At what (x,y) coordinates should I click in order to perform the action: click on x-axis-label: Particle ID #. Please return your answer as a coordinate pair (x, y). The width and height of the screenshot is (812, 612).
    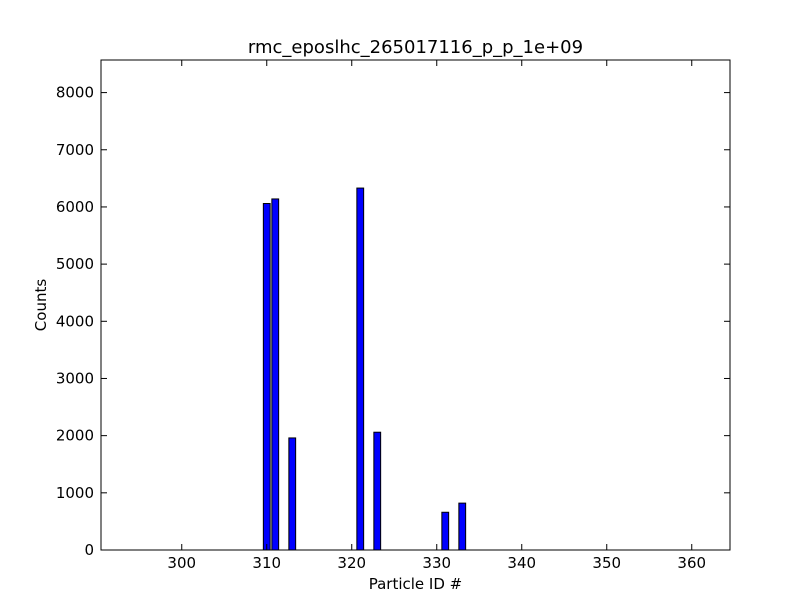
    Looking at the image, I should click on (416, 584).